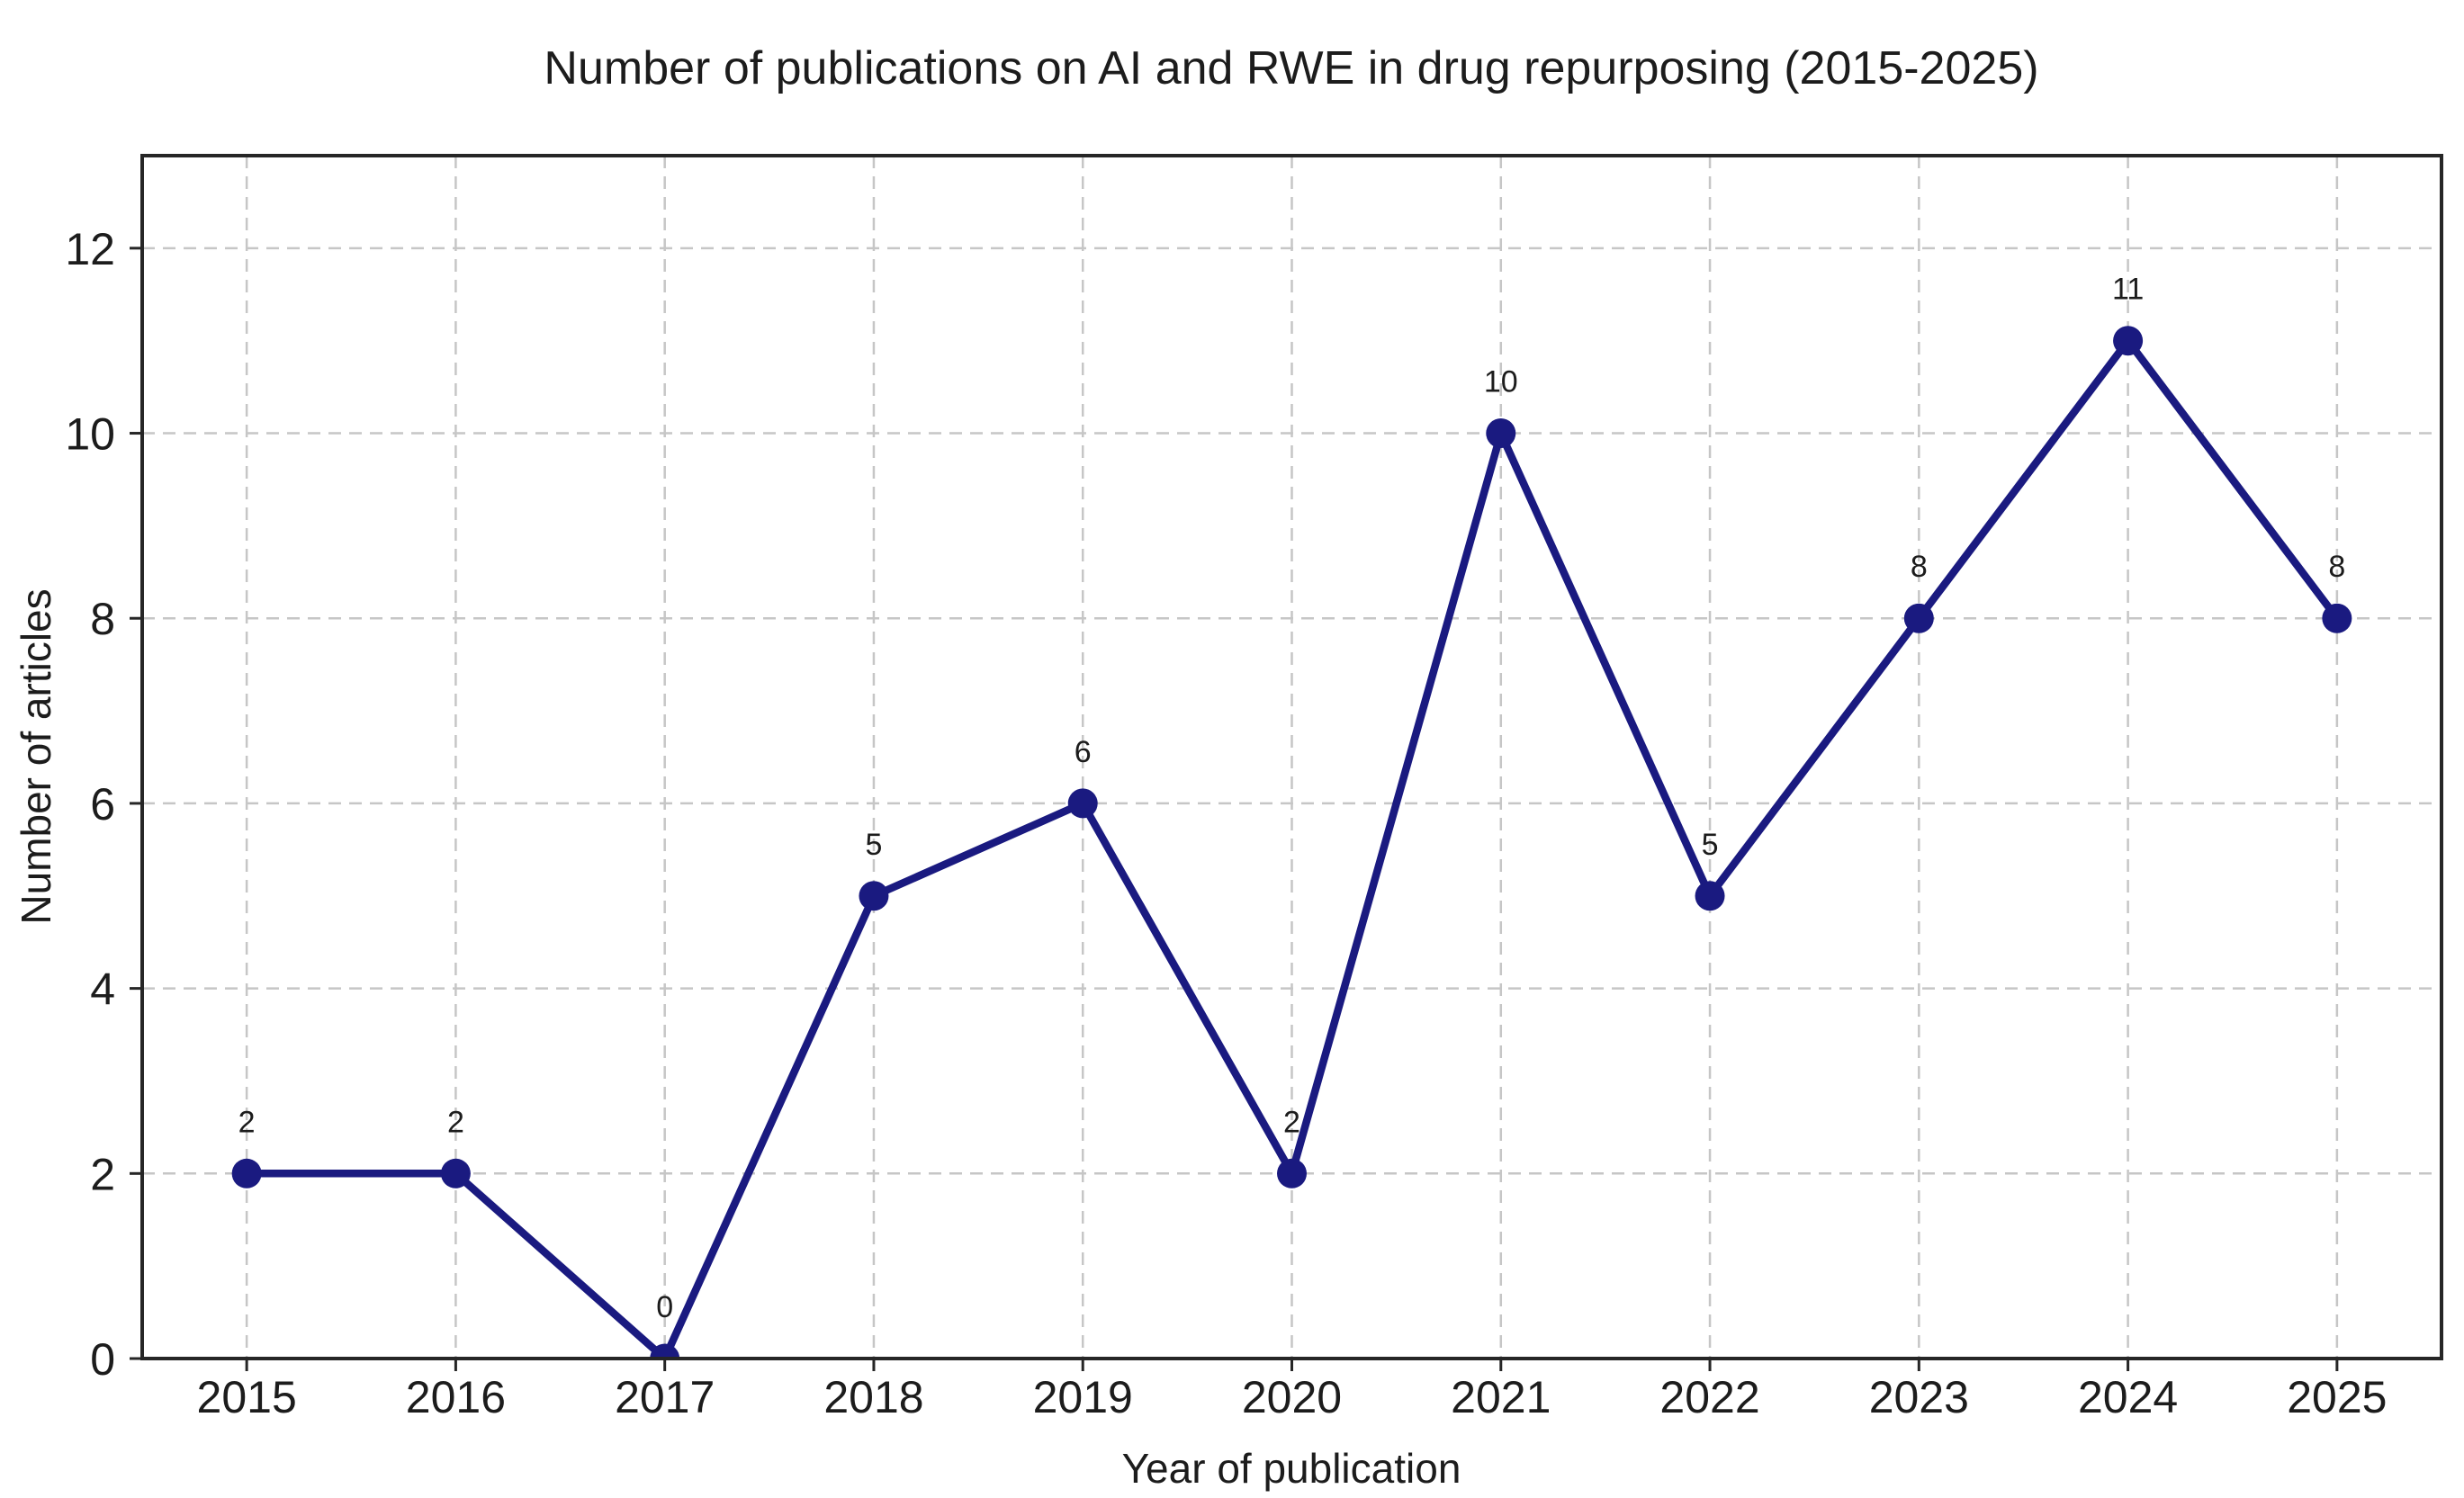  What do you see at coordinates (1710, 896) in the screenshot?
I see `data-point-2022` at bounding box center [1710, 896].